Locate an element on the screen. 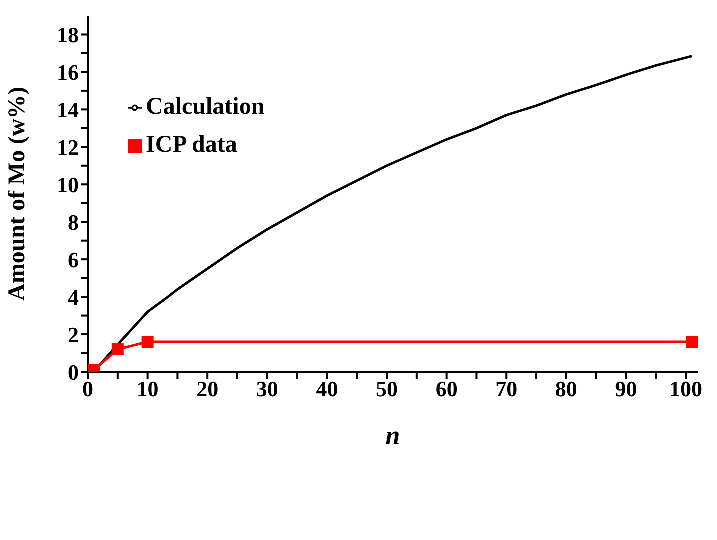 The image size is (717, 540). y-tick-label: 8 is located at coordinates (73, 222).